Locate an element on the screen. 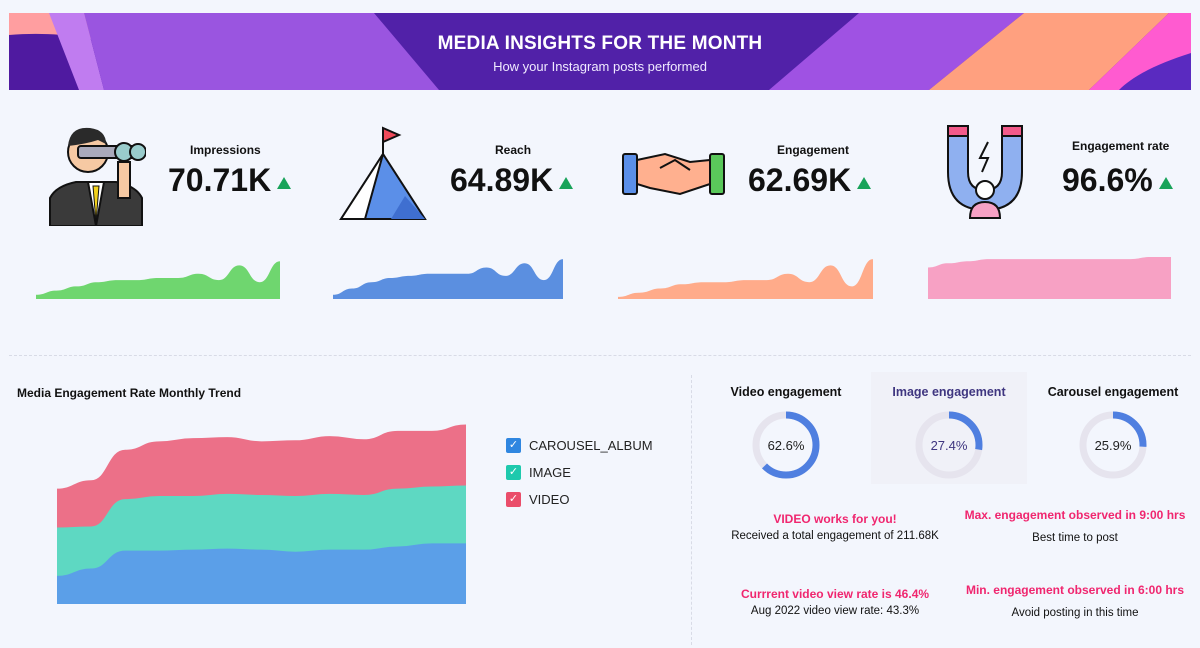  stacked-area-chart is located at coordinates (261, 514).